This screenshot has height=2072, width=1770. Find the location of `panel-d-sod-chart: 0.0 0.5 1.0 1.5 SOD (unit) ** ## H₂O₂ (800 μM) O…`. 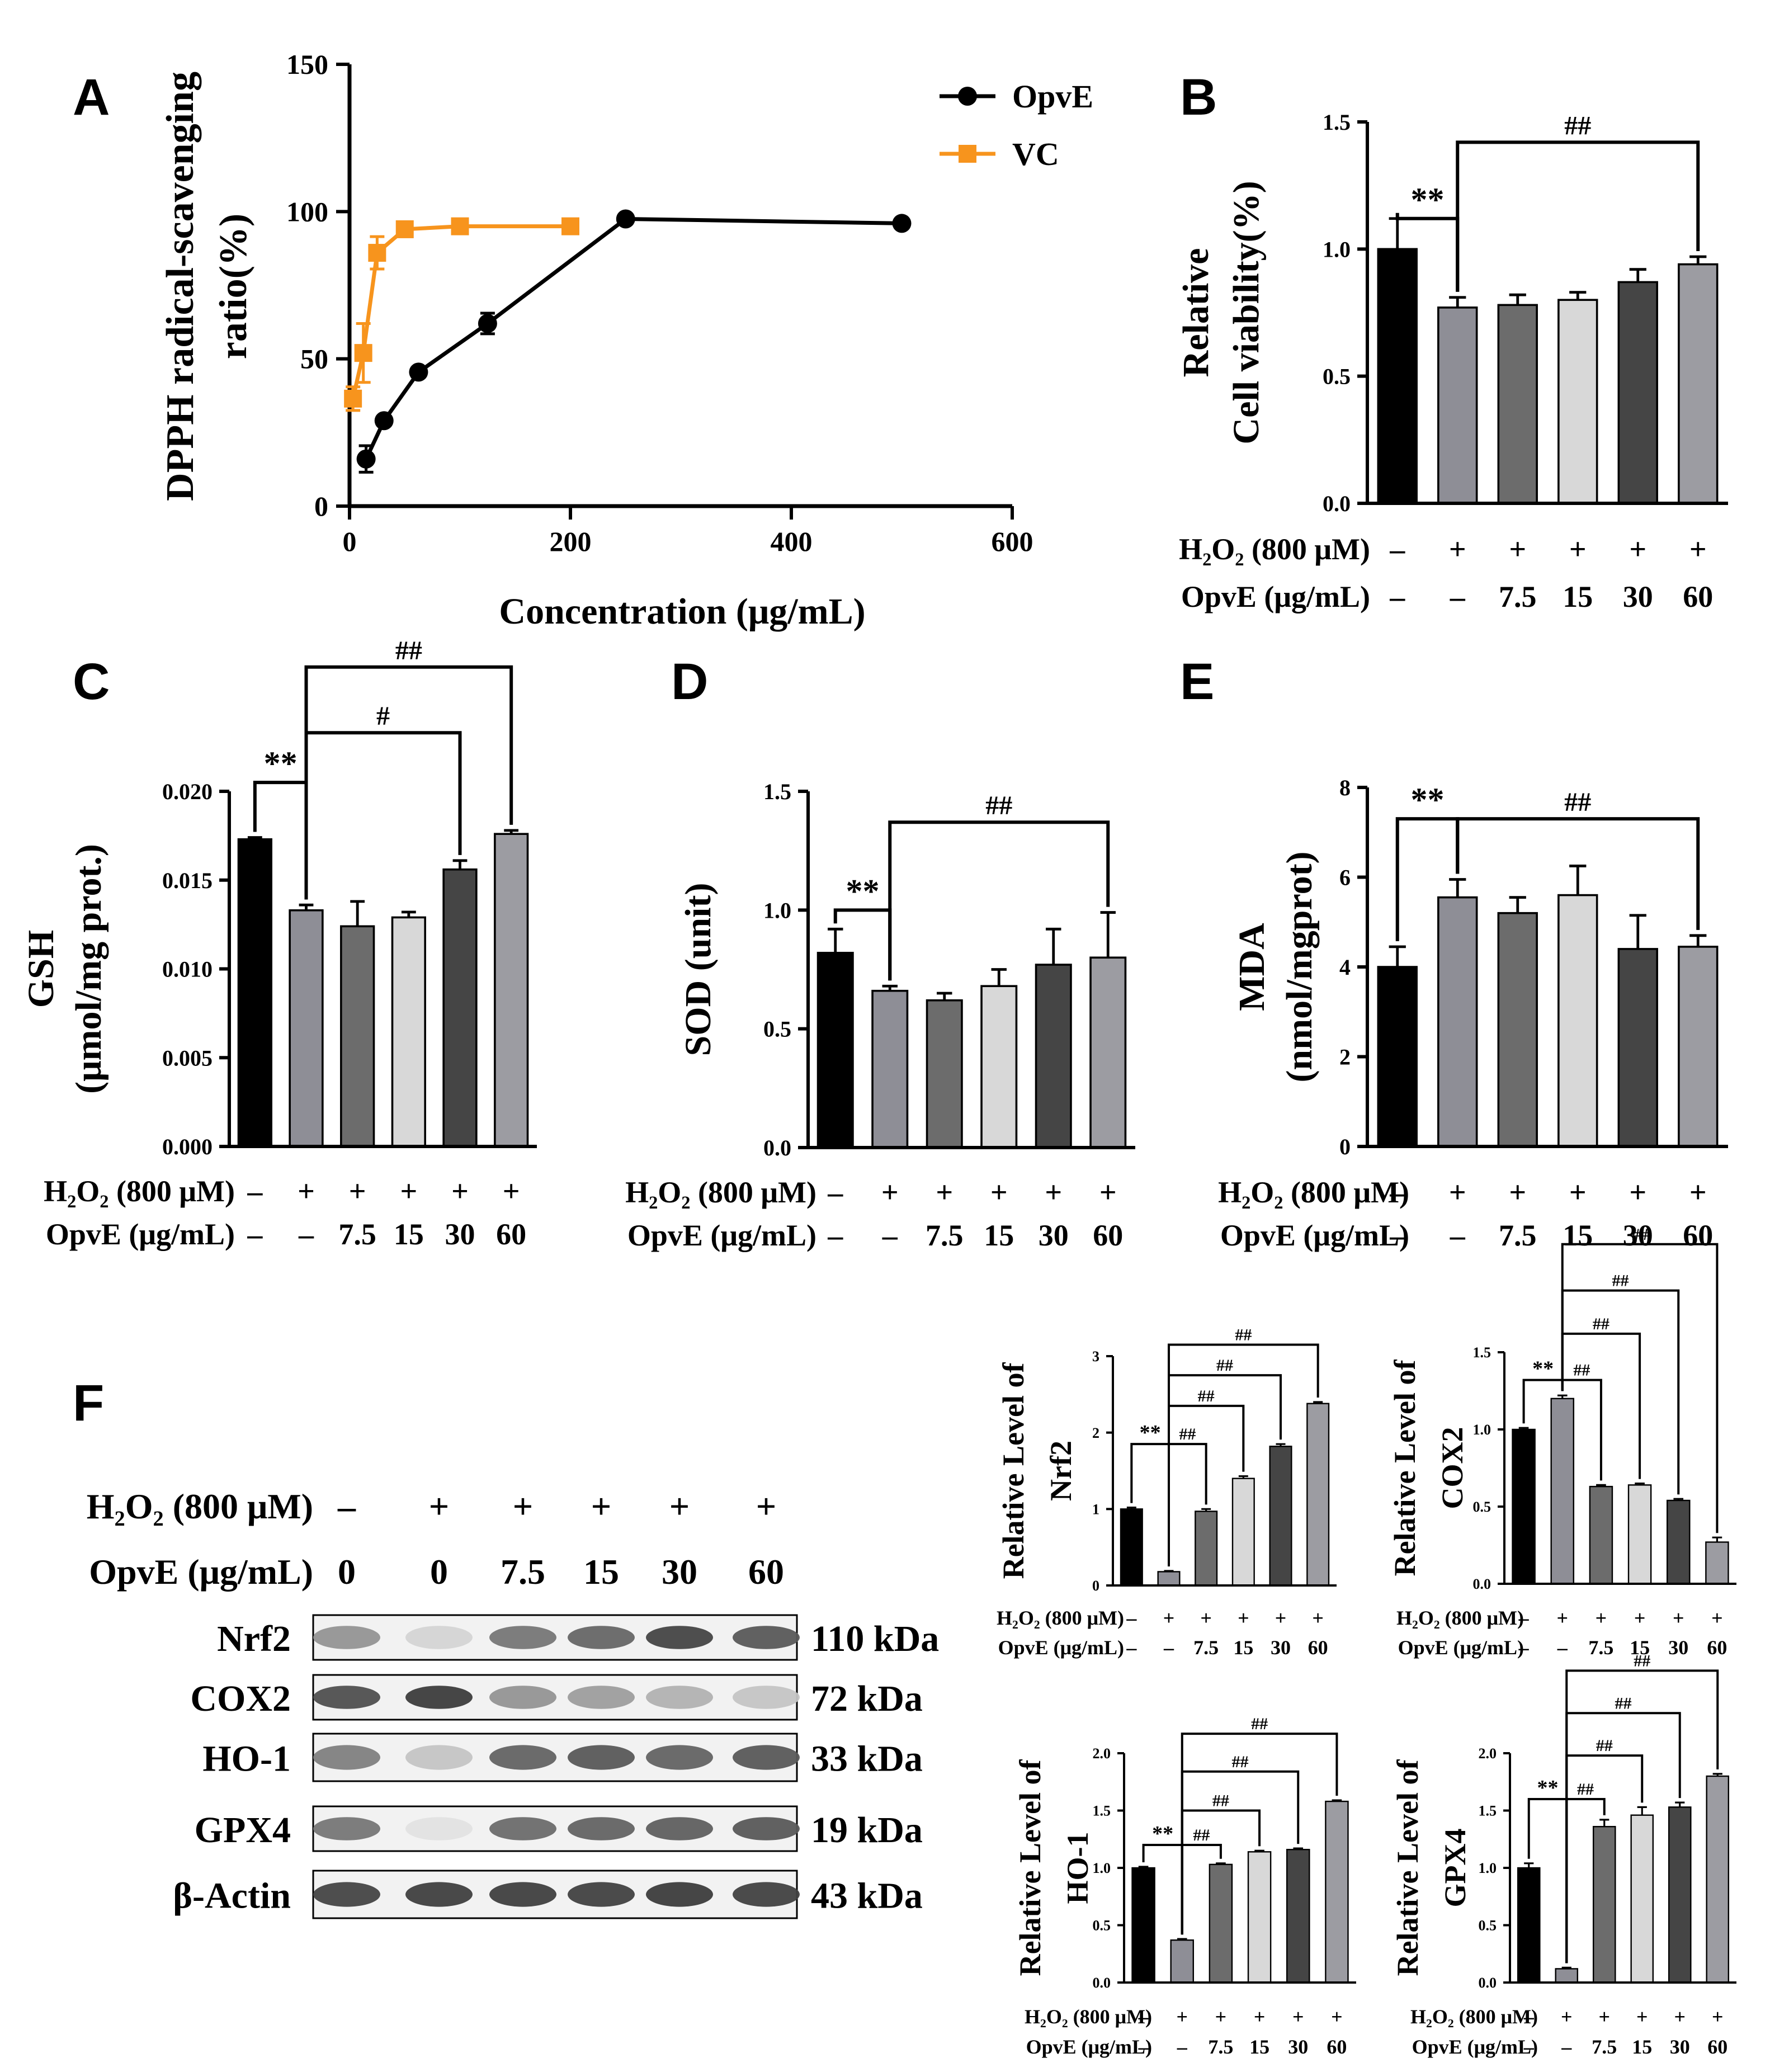

panel-d-sod-chart: 0.0 0.5 1.0 1.5 SOD (unit) ** ## H₂O₂ (800 μM) O… is located at coordinates (880, 1015).